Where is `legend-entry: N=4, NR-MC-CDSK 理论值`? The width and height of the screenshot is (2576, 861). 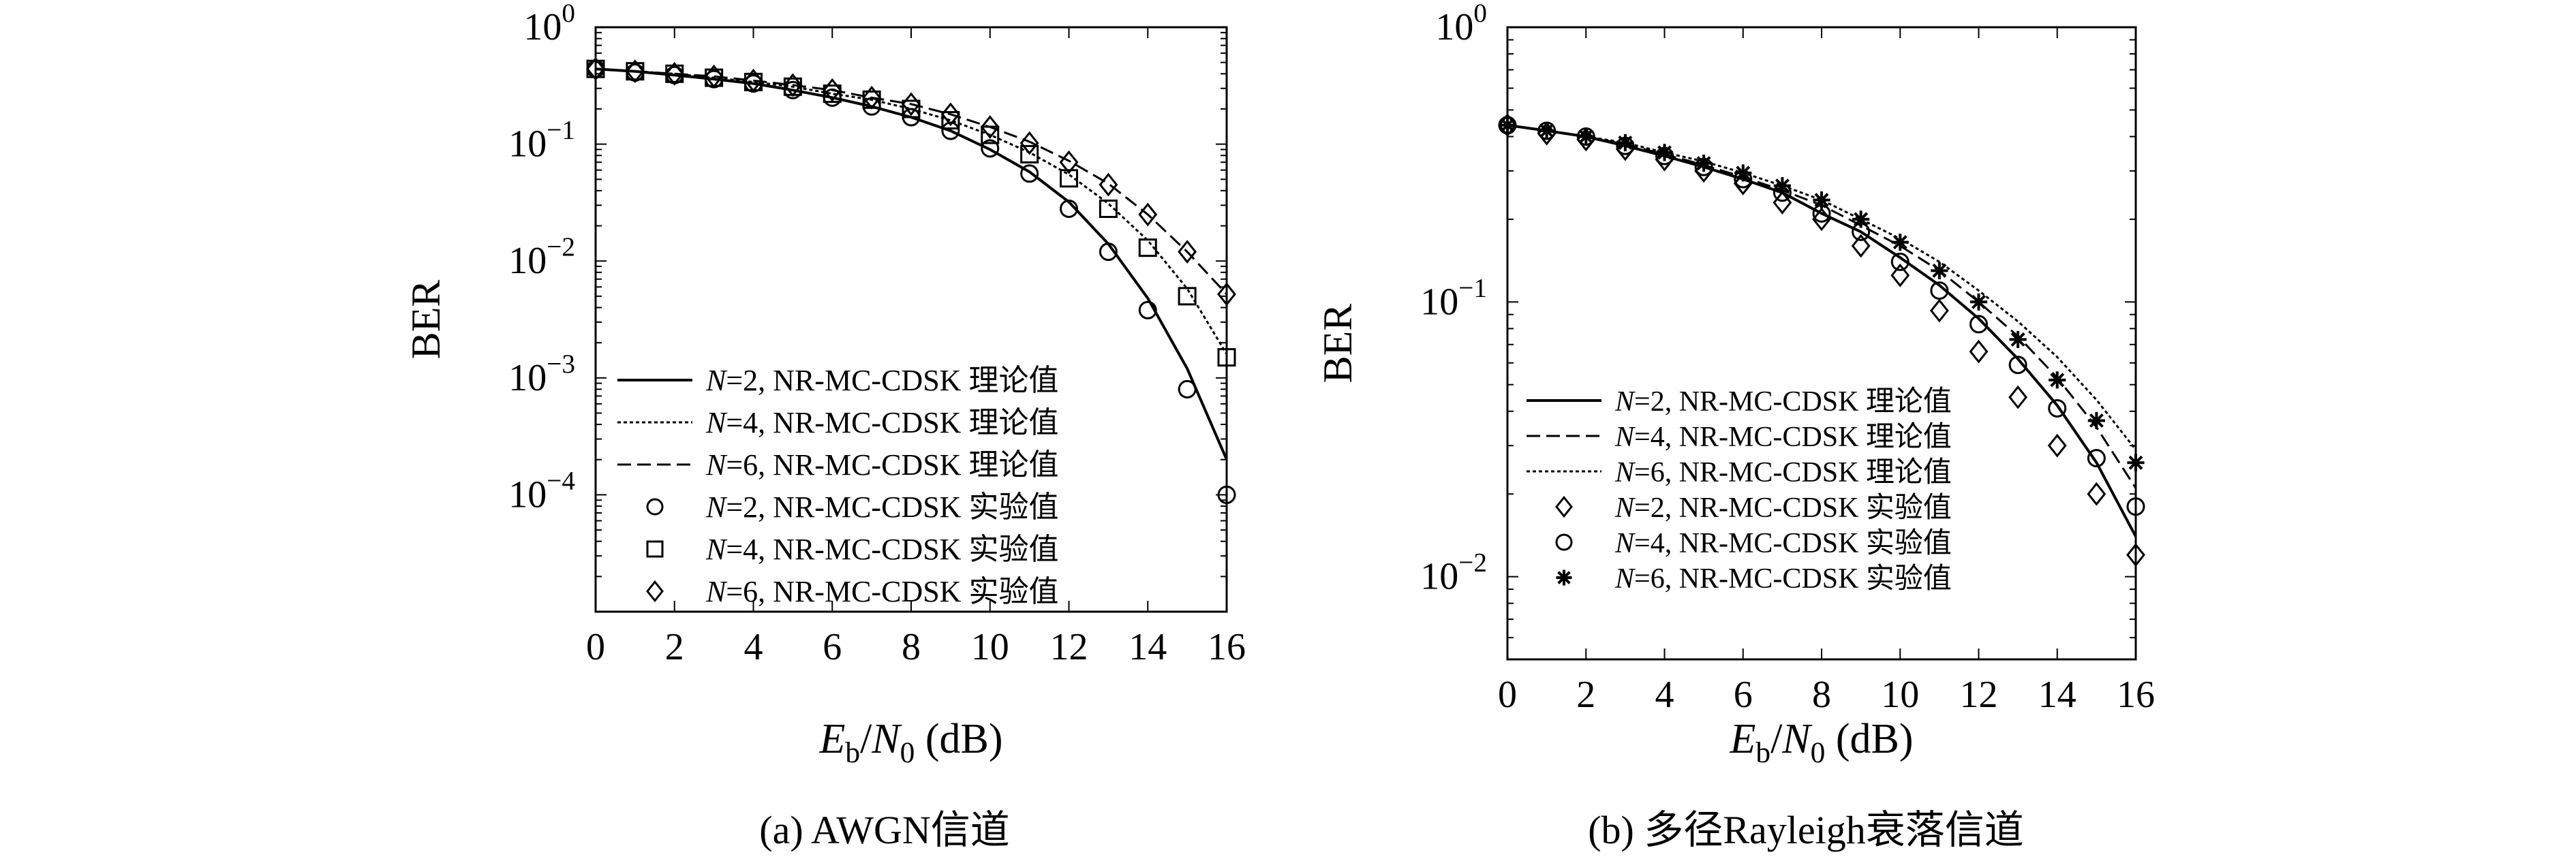 legend-entry: N=4, NR-MC-CDSK 理论值 is located at coordinates (838, 422).